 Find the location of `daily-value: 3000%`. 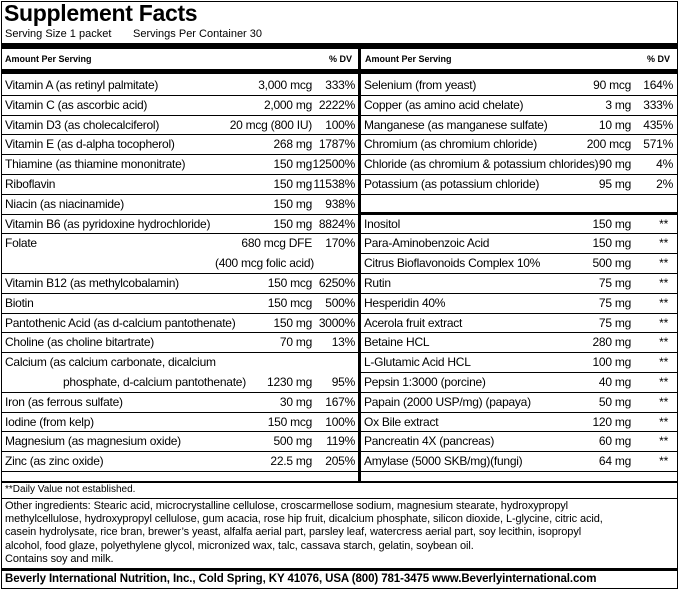

daily-value: 3000% is located at coordinates (336, 322).